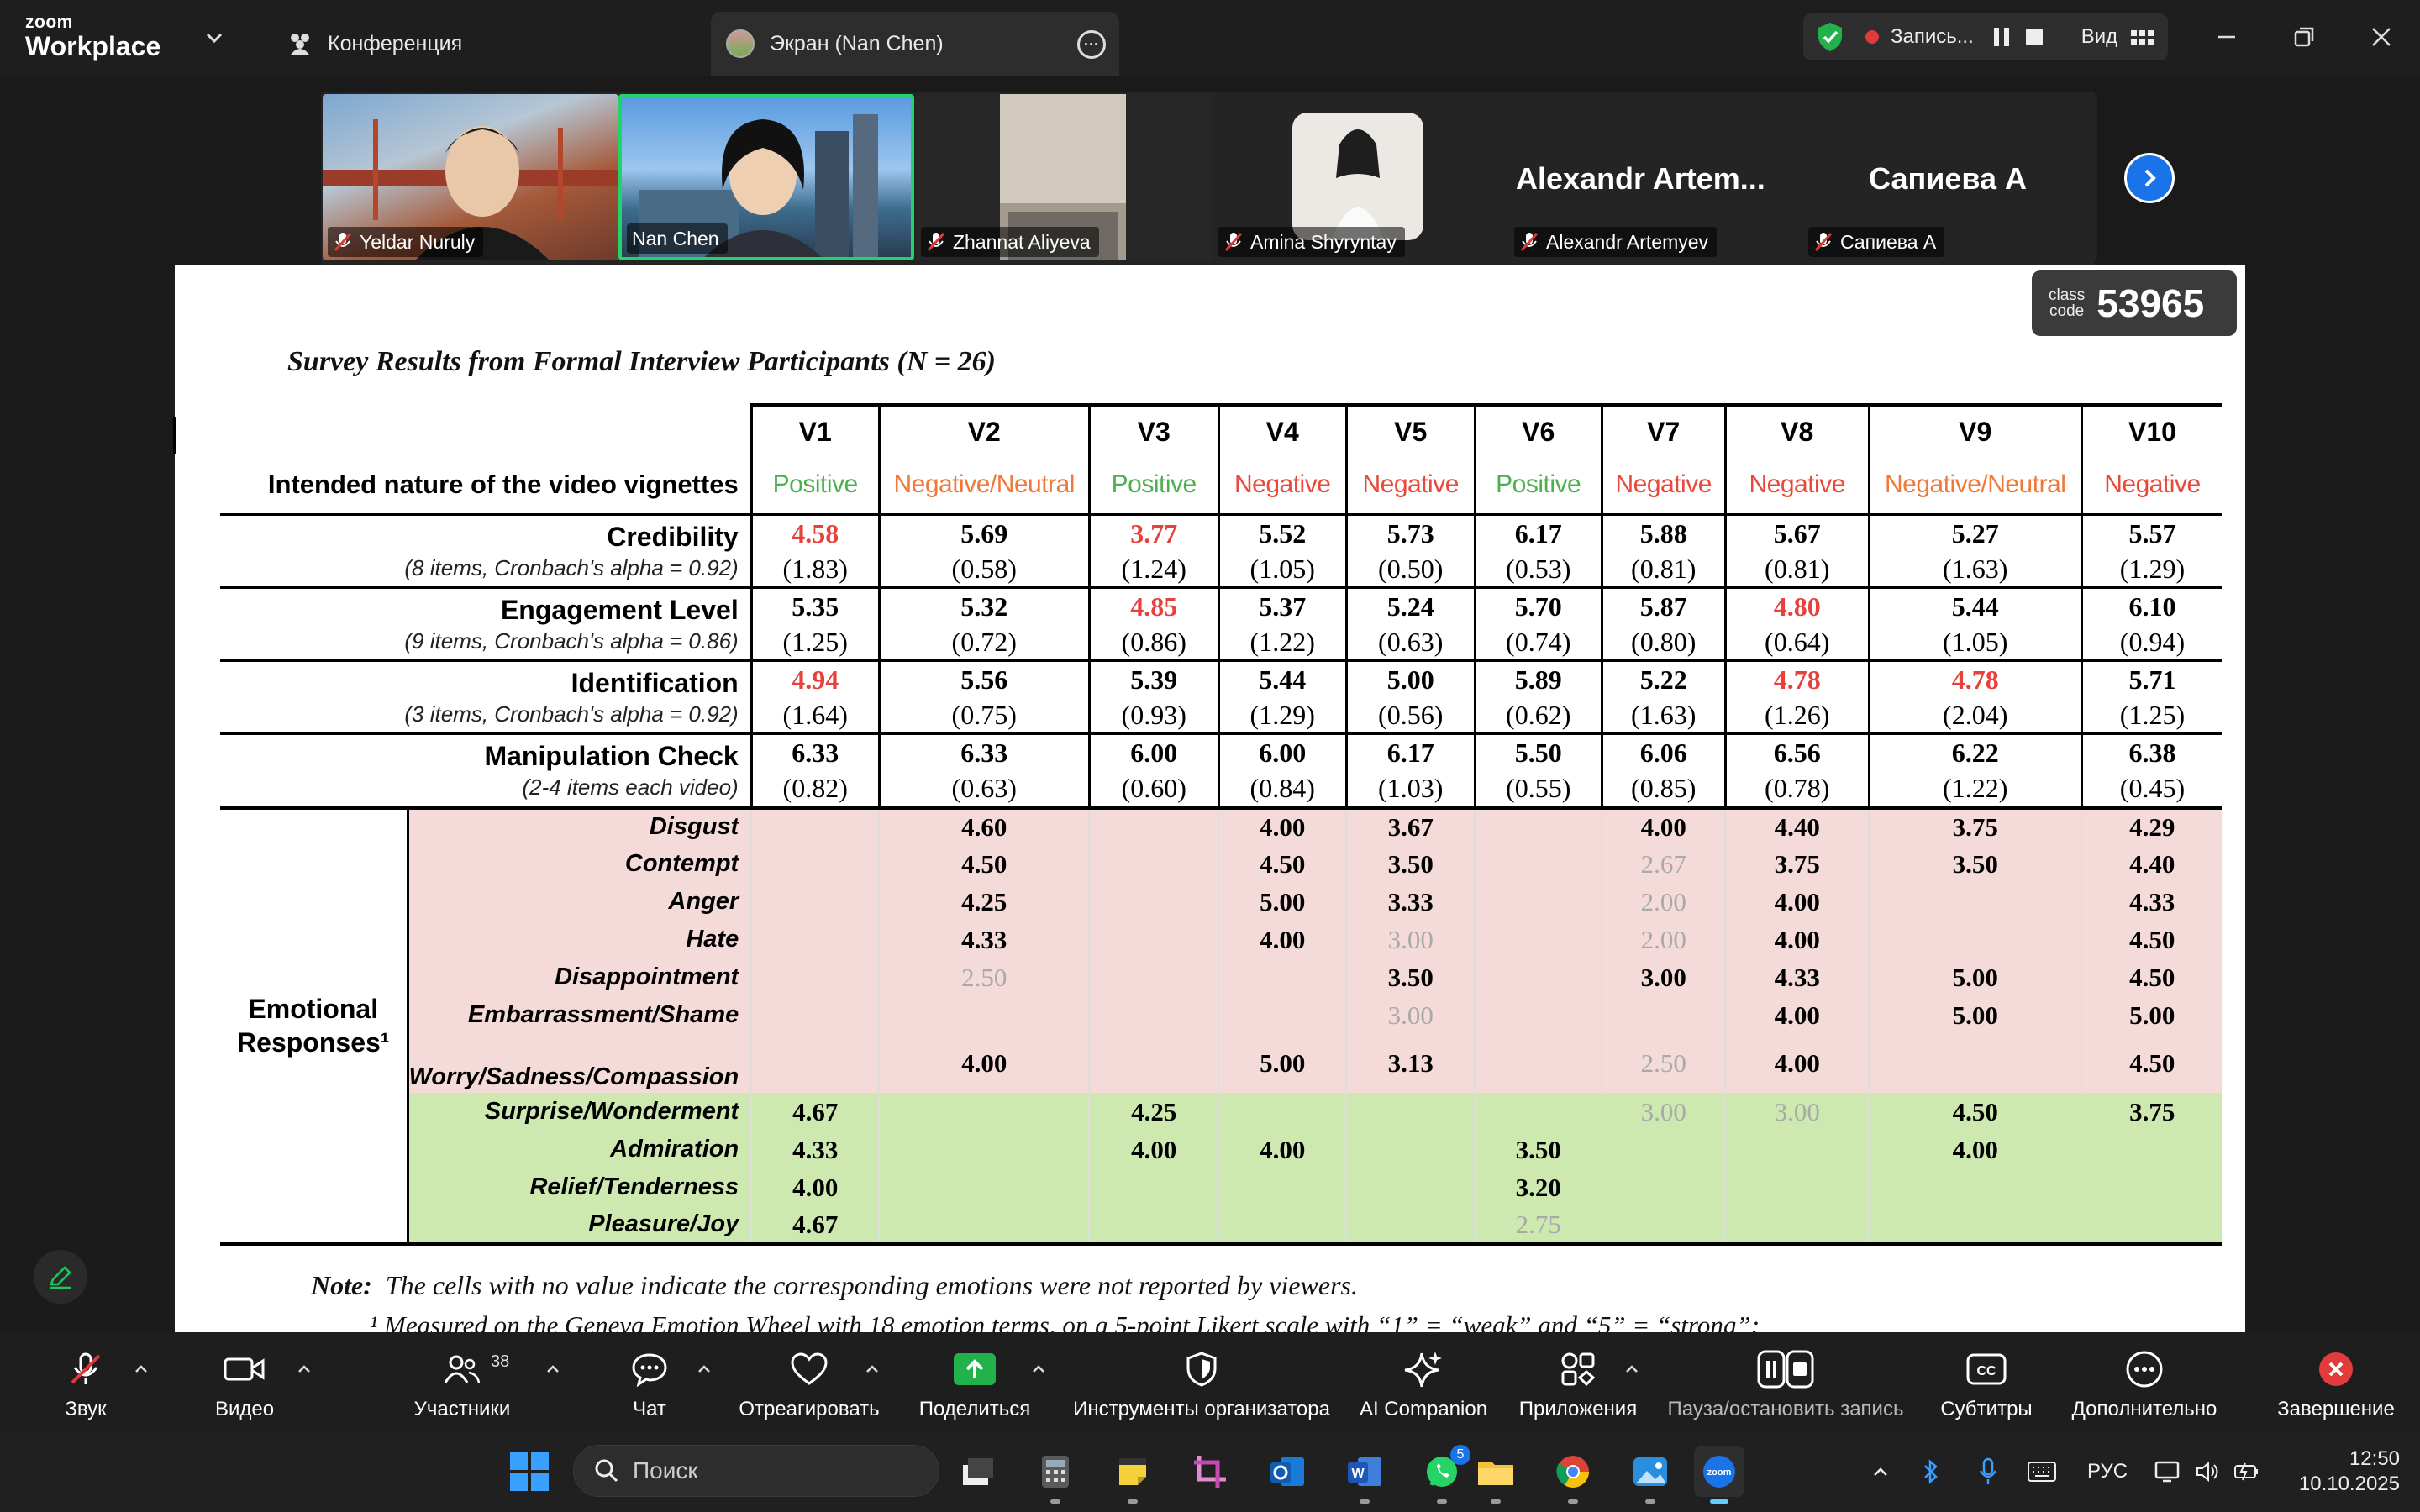 The height and width of the screenshot is (1512, 2420). Describe the element at coordinates (2374, 1458) in the screenshot. I see `clock-time: 12:50` at that location.